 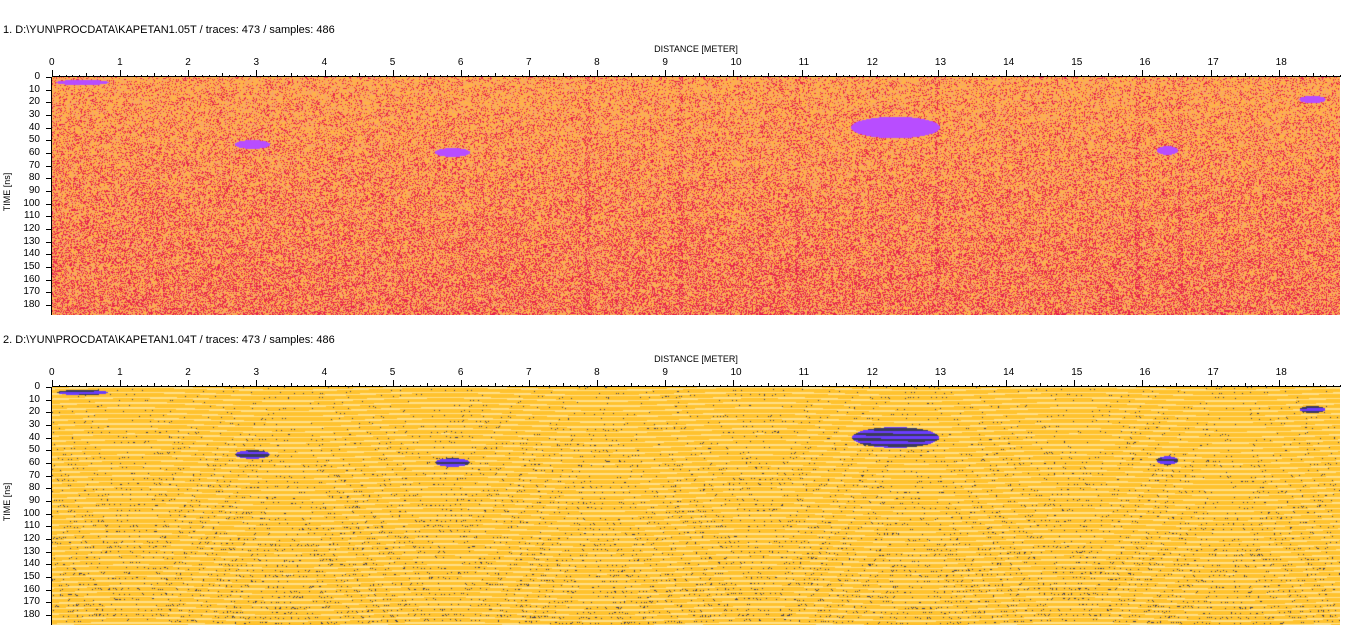 I want to click on x-tick-label: 4, so click(x=324, y=62).